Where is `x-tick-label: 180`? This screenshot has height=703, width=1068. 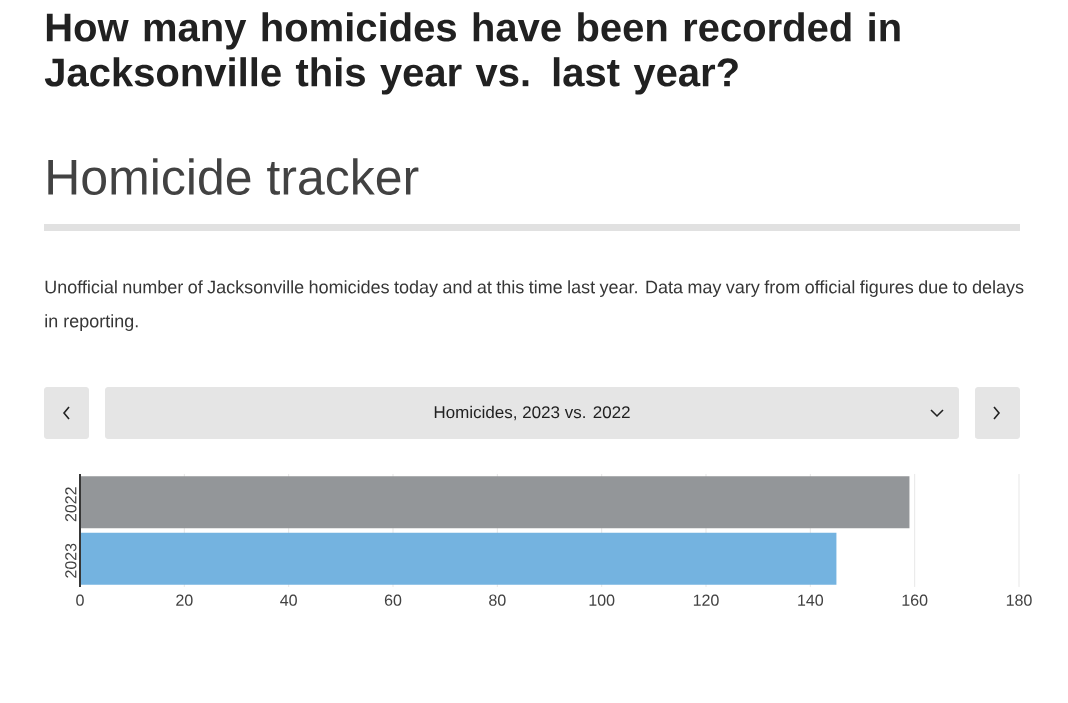 x-tick-label: 180 is located at coordinates (1019, 600).